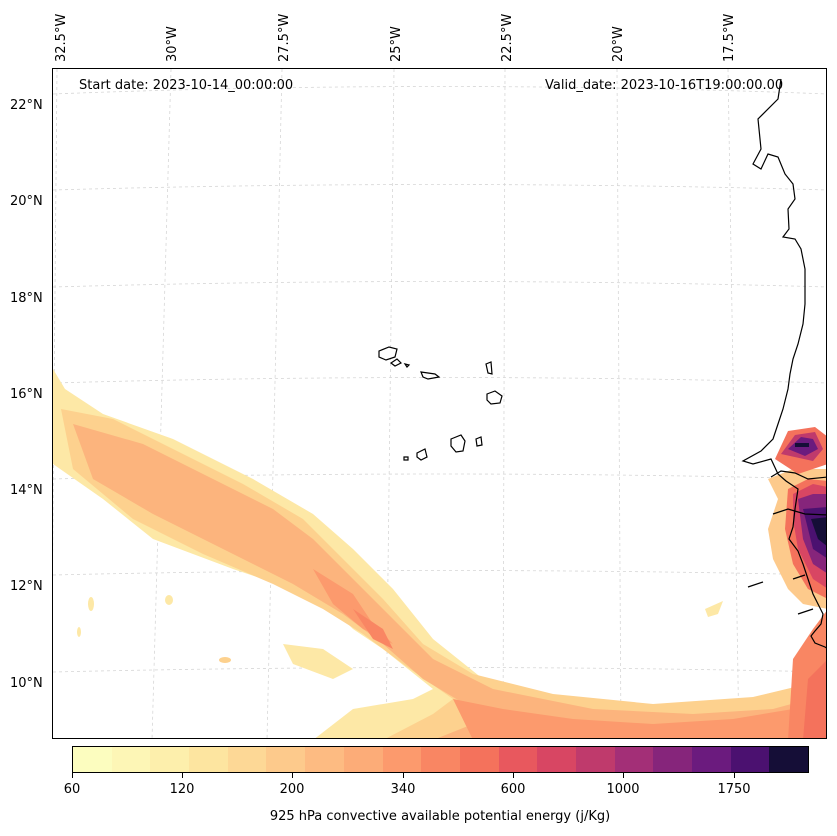 This screenshot has height=836, width=837. Describe the element at coordinates (664, 85) in the screenshot. I see `valid-date-label: Valid_date: 2023-10-16T19:00:00.00` at that location.